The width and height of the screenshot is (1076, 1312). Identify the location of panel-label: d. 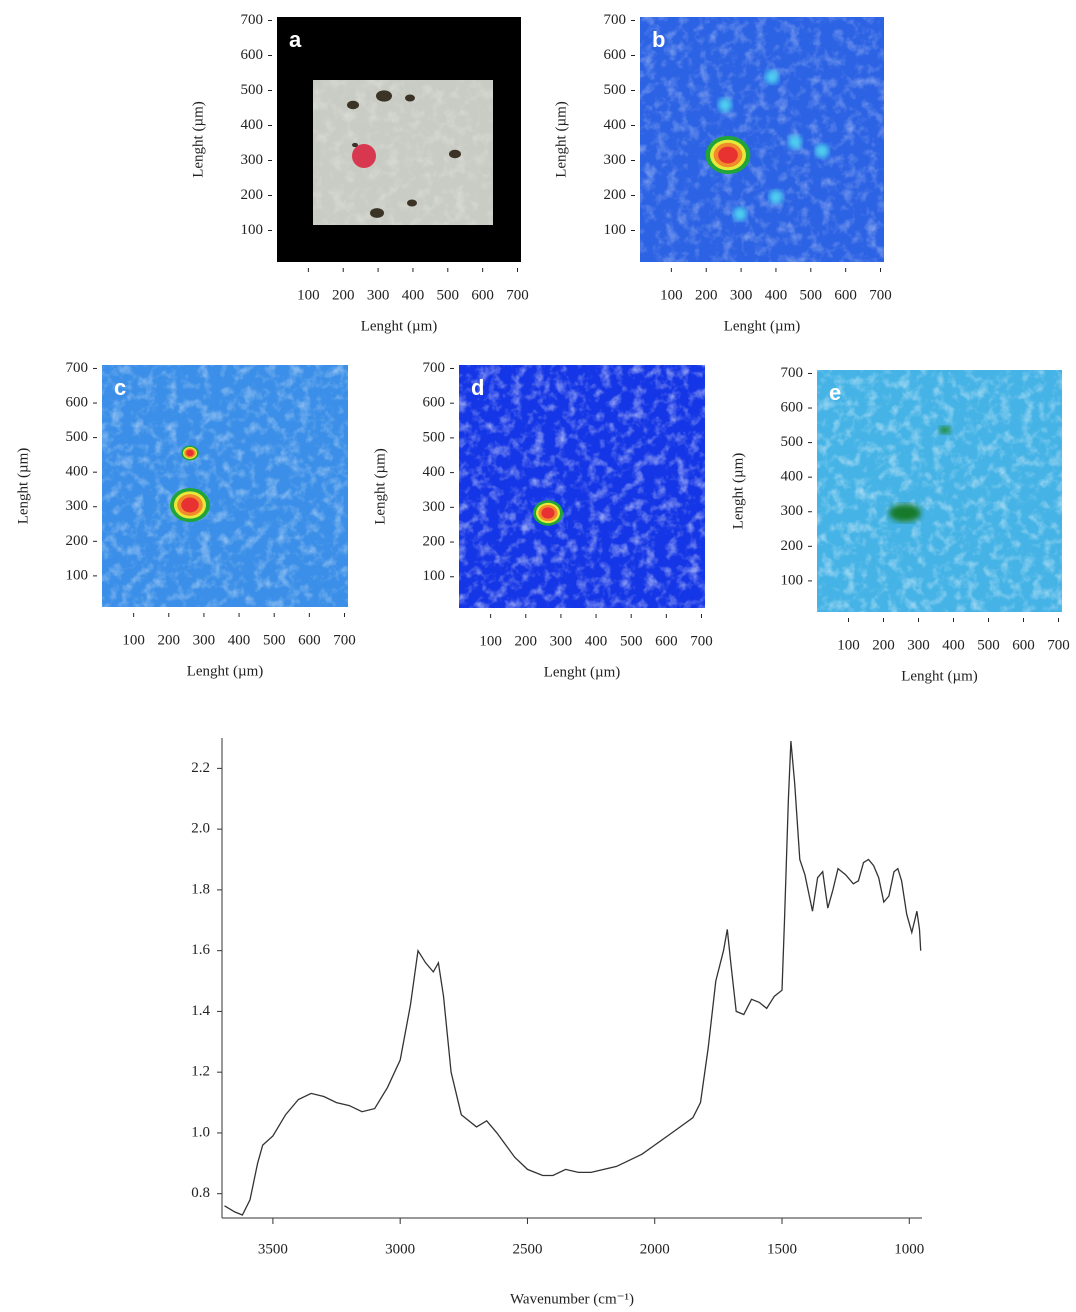
(477, 387).